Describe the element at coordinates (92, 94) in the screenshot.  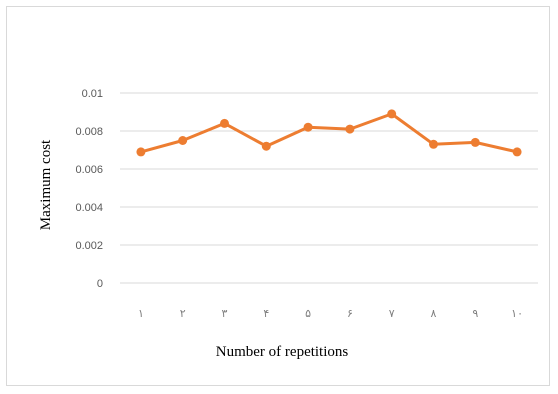
I see `y-tick-label-5: 0.01` at that location.